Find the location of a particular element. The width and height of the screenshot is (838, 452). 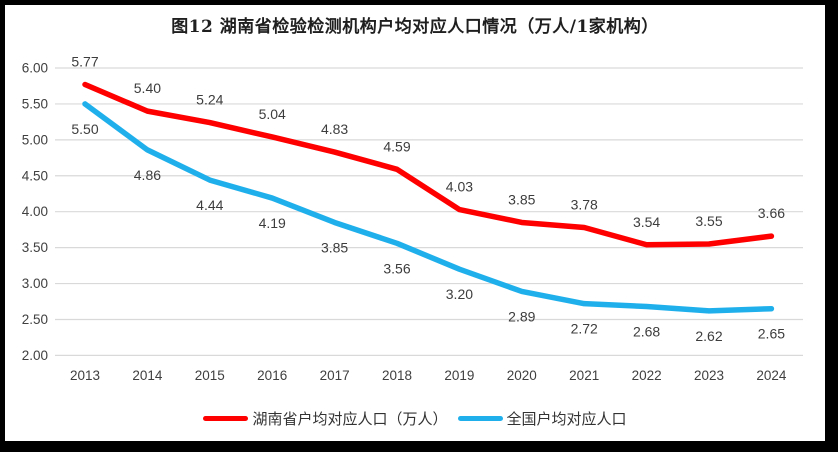

data-label: 5.40 is located at coordinates (147, 88).